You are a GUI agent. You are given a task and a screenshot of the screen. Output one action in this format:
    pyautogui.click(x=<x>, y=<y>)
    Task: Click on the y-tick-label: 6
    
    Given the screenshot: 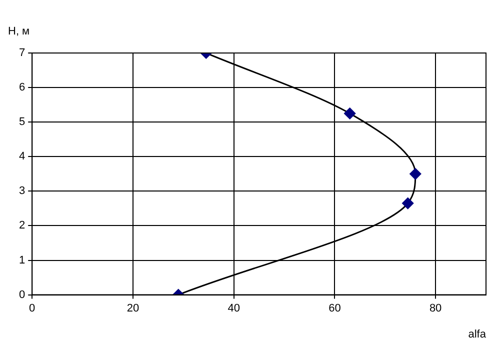 What is the action you would take?
    pyautogui.click(x=22, y=88)
    